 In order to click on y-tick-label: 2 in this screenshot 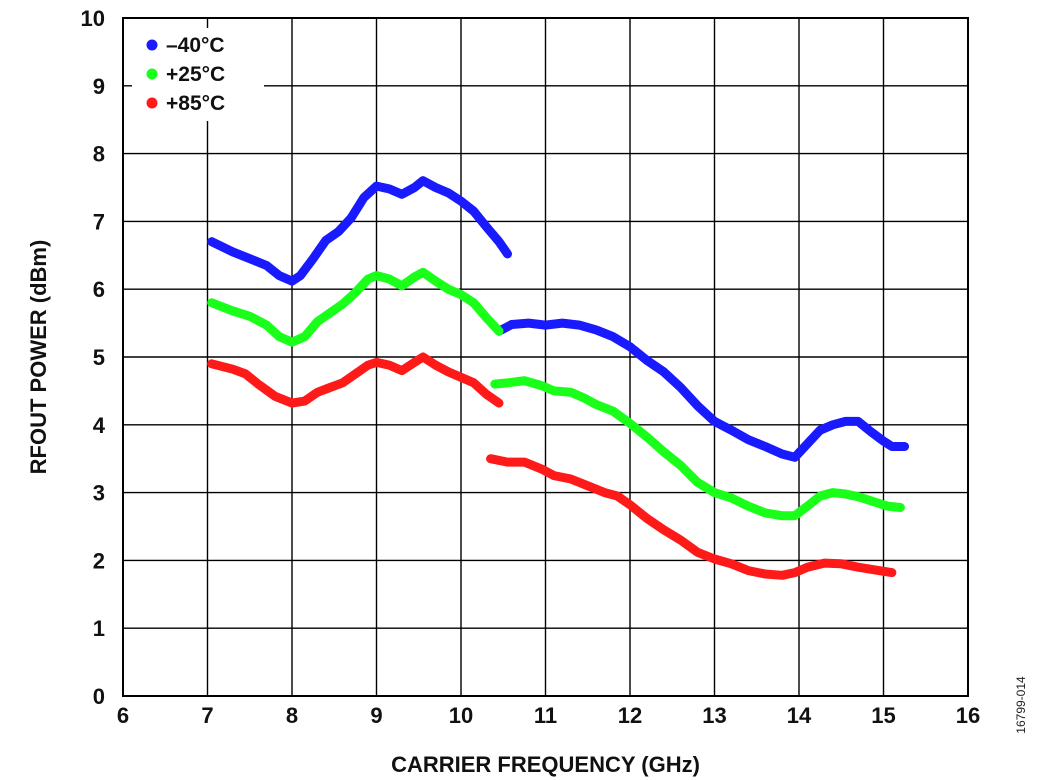, I will do `click(99, 560)`.